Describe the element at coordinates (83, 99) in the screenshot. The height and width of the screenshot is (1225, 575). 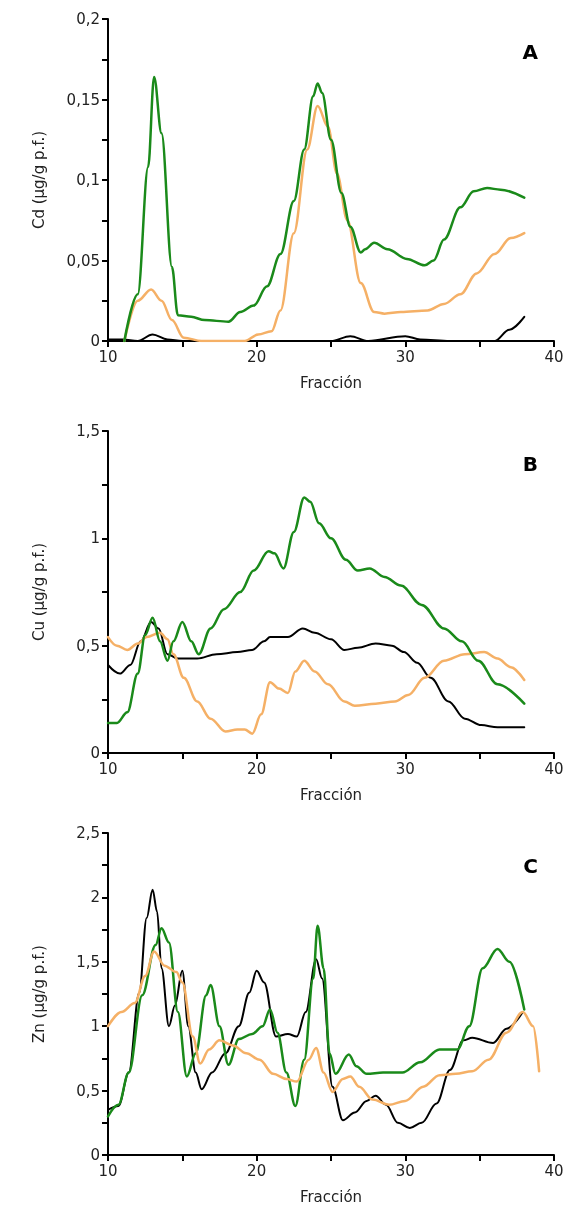
I see `y-tick-label: 0,15` at that location.